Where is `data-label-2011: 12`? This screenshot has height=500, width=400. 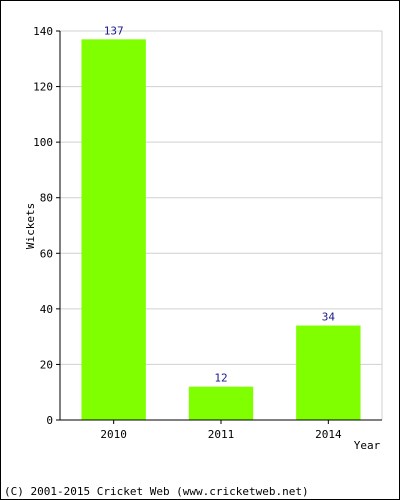
data-label-2011: 12 is located at coordinates (220, 378).